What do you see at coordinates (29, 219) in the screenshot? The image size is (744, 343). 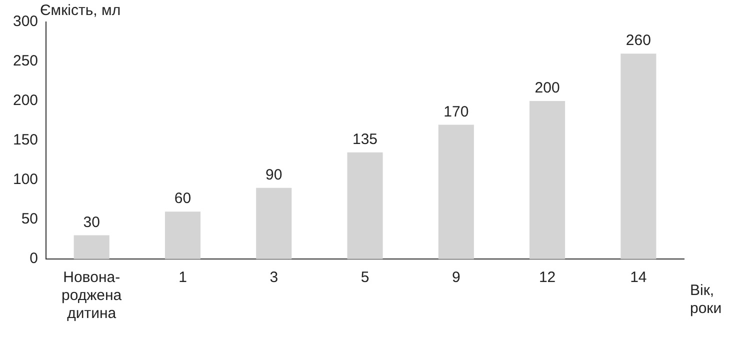 I see `y-tick-label: 50` at bounding box center [29, 219].